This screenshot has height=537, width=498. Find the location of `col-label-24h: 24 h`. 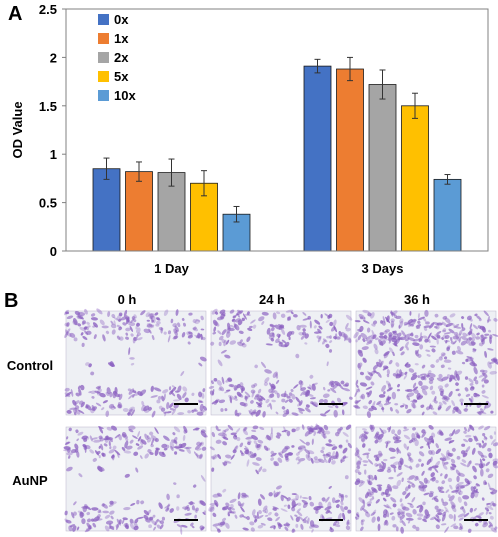

col-label-24h: 24 h is located at coordinates (272, 299).